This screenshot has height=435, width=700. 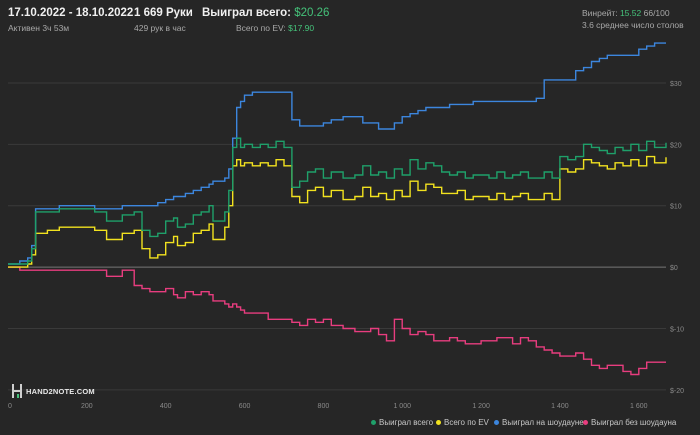 I want to click on legend-dot-showdown, so click(x=496, y=423).